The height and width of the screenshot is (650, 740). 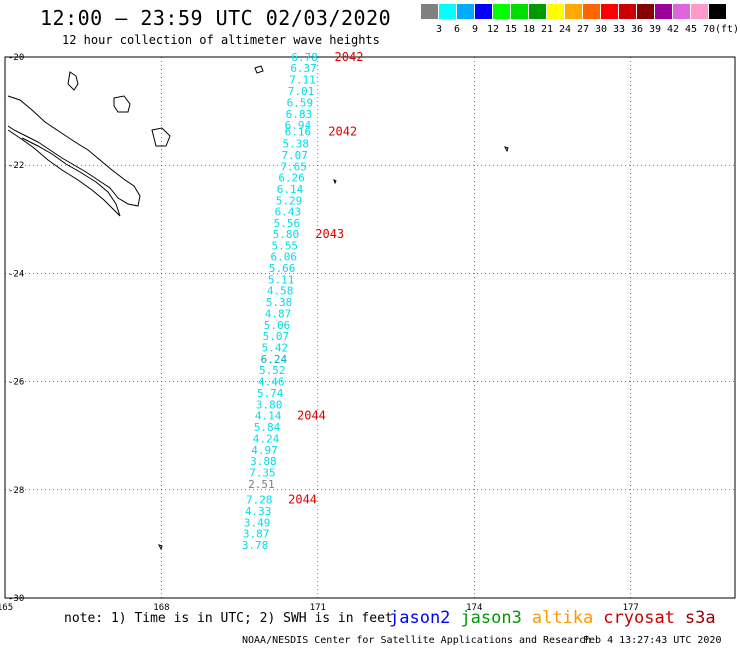 I want to click on wave-height-label: 6.59, so click(x=300, y=102).